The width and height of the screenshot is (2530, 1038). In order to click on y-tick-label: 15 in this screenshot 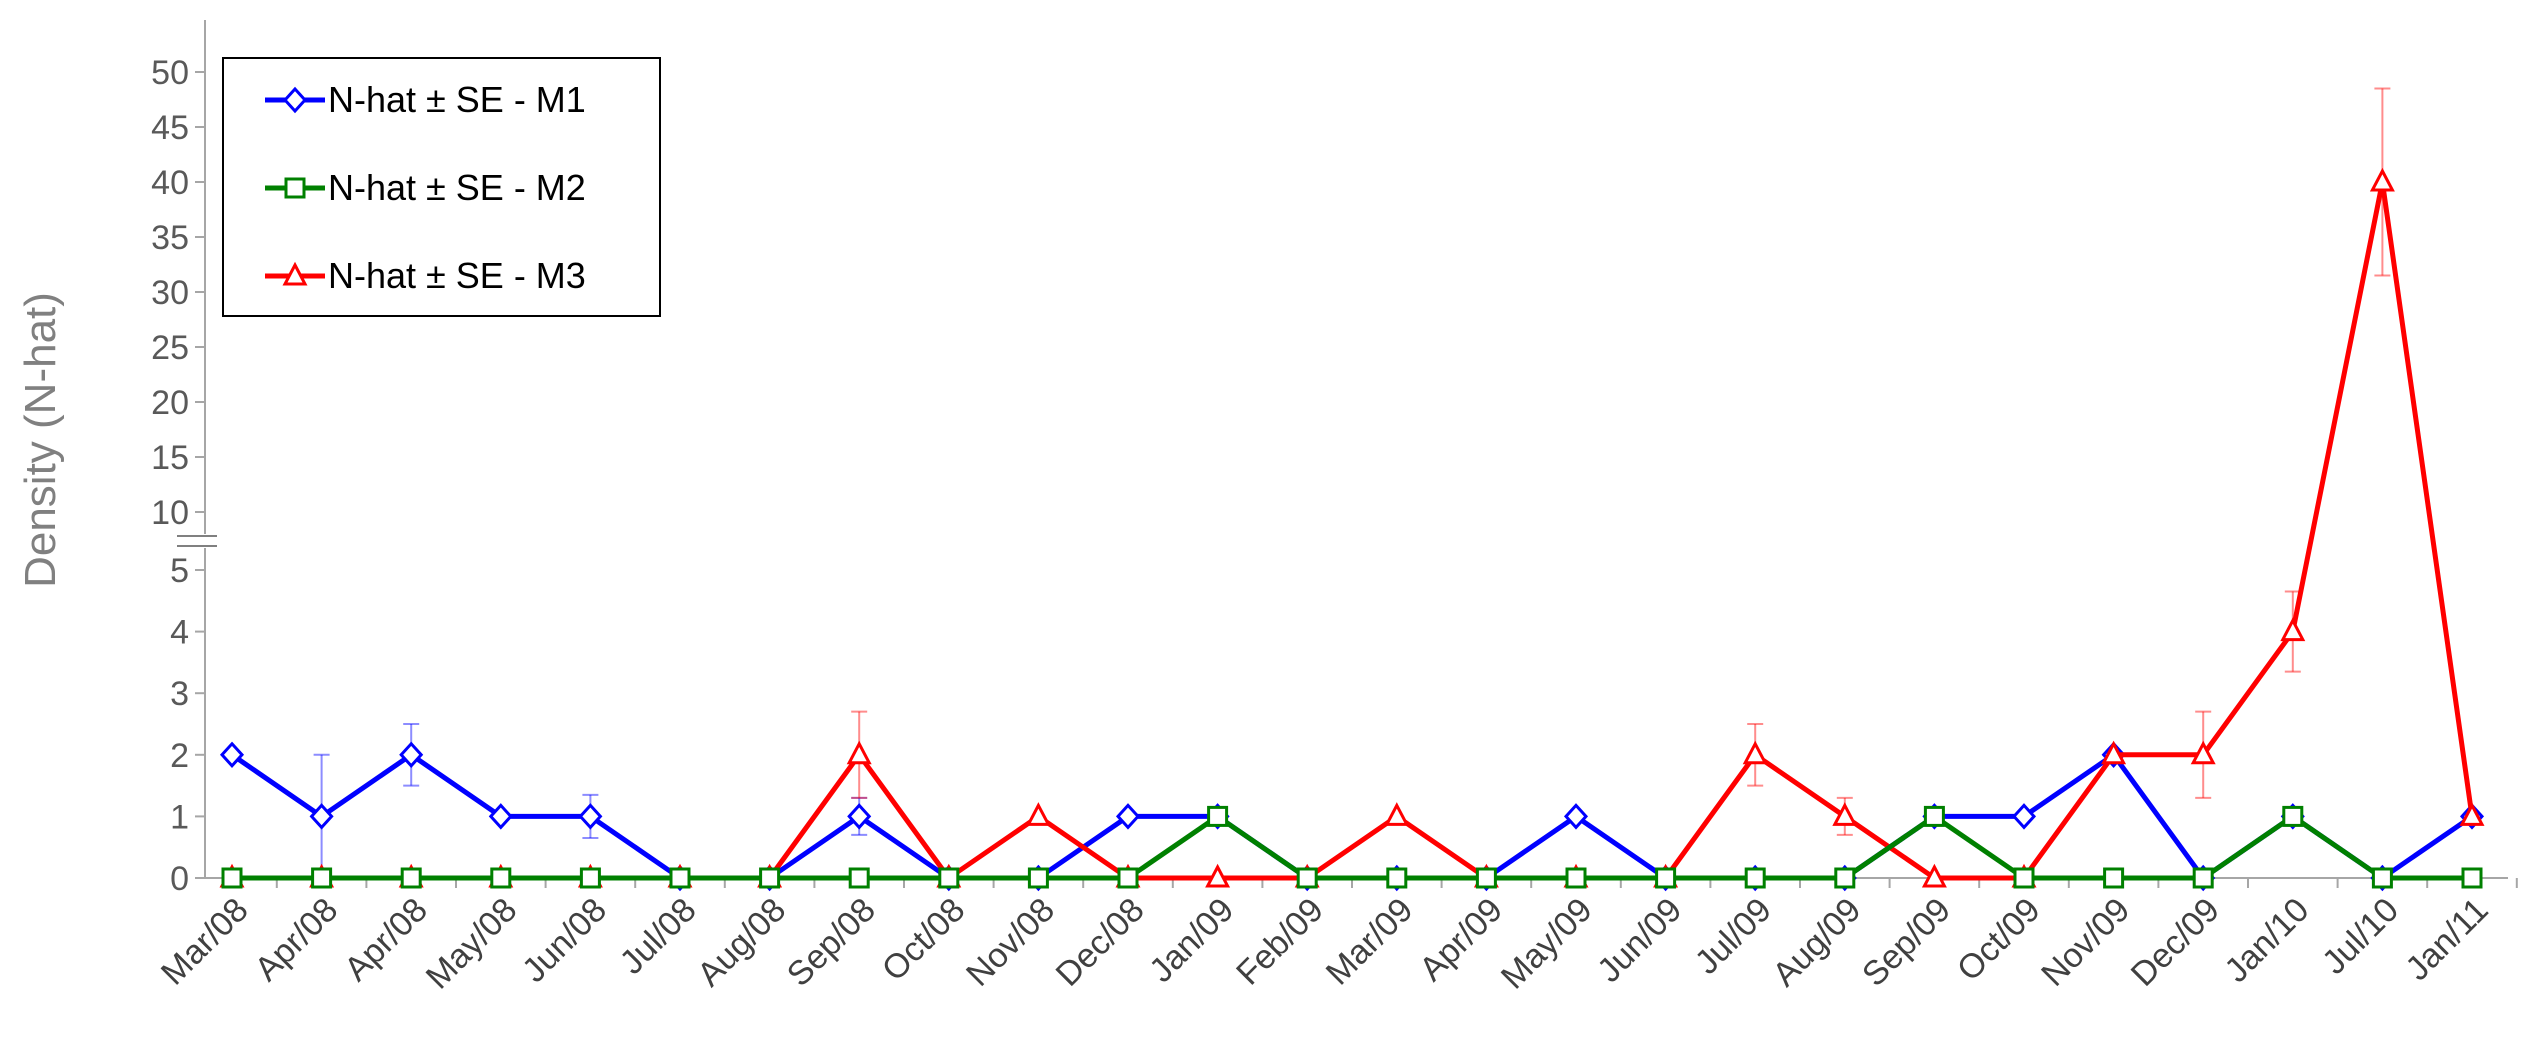, I will do `click(170, 458)`.